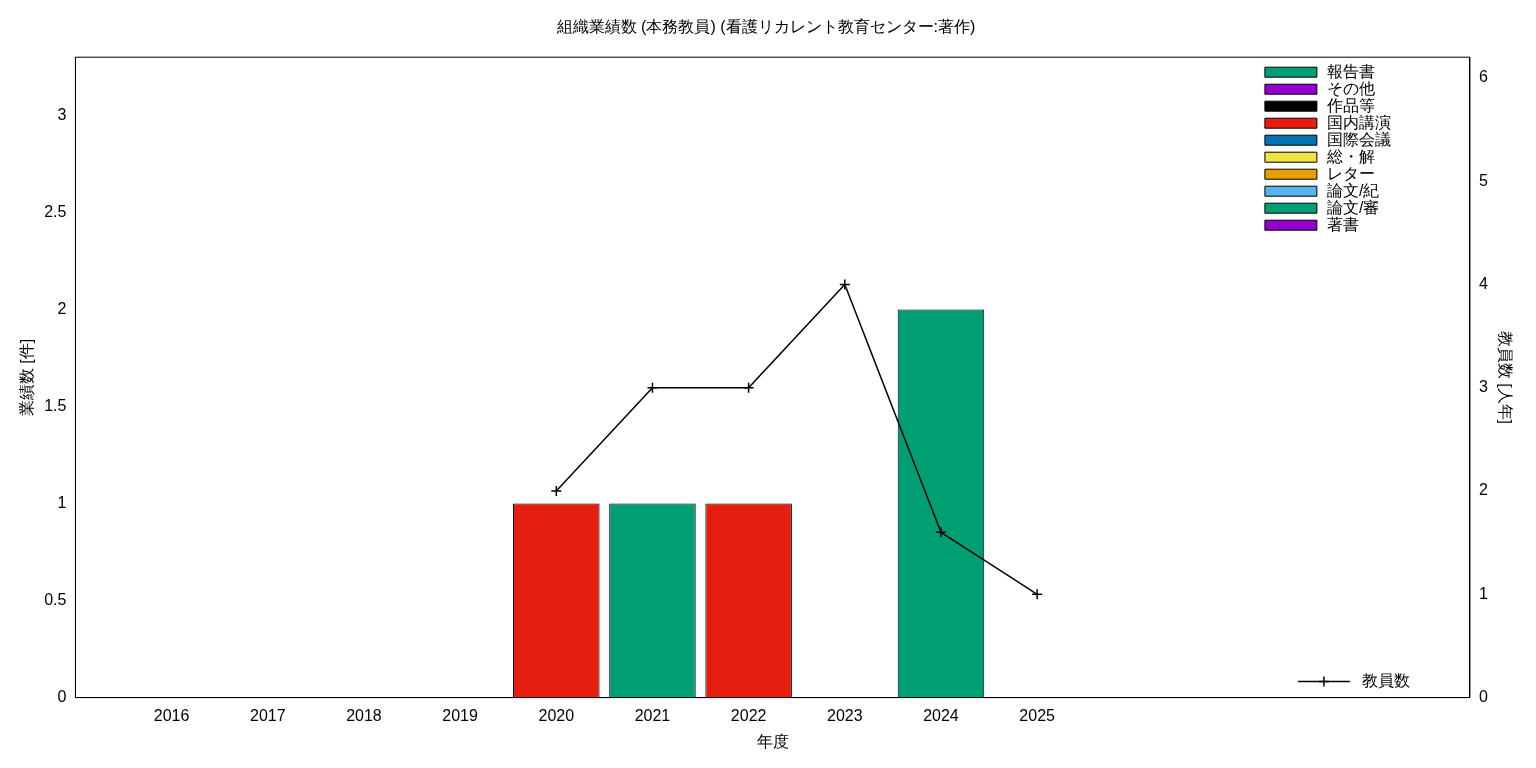 The width and height of the screenshot is (1536, 768). What do you see at coordinates (1358, 139) in the screenshot?
I see `legend-label: 国際会議` at bounding box center [1358, 139].